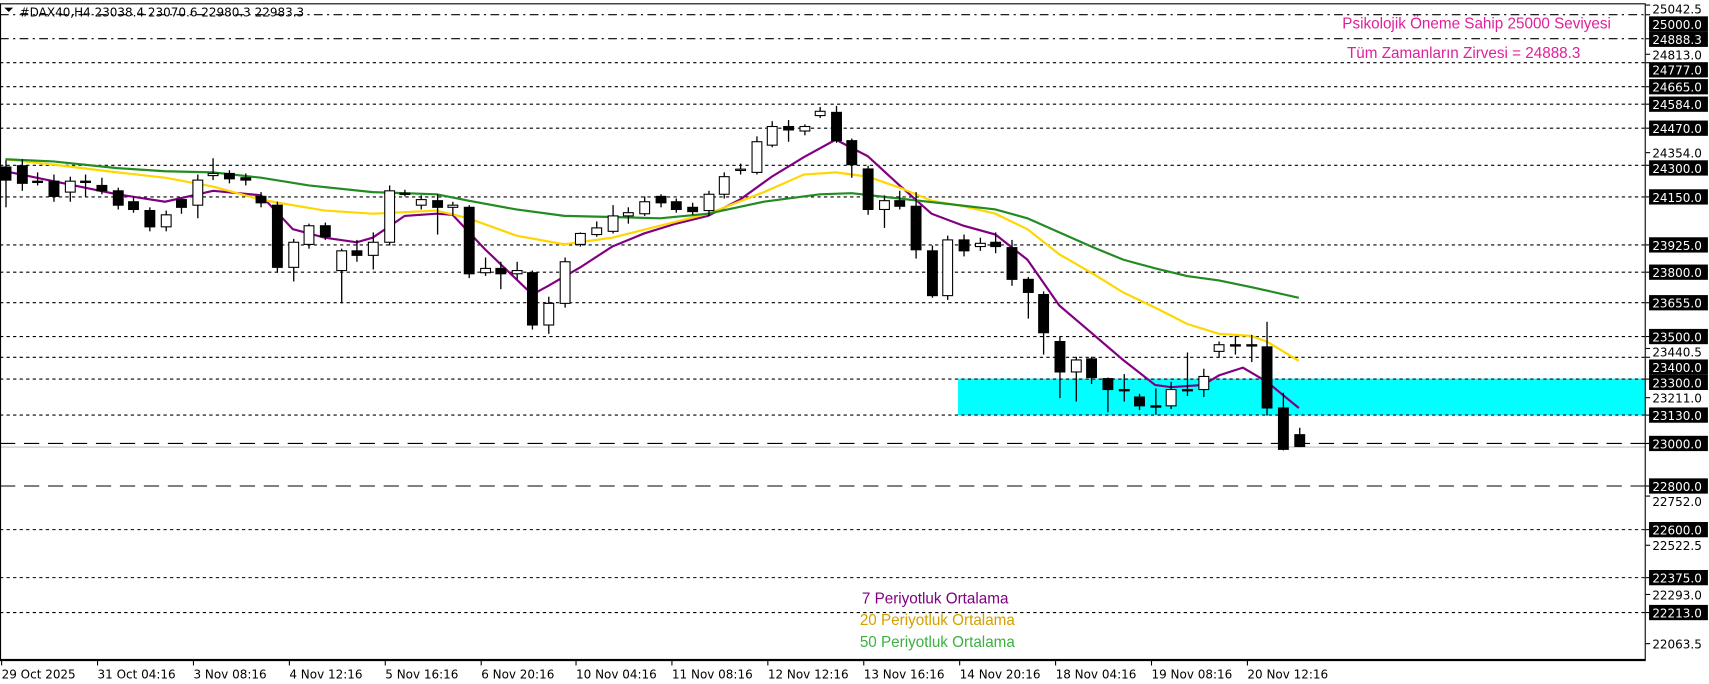  Describe the element at coordinates (1677, 55) in the screenshot. I see `price-tick-label: 24813.0` at that location.